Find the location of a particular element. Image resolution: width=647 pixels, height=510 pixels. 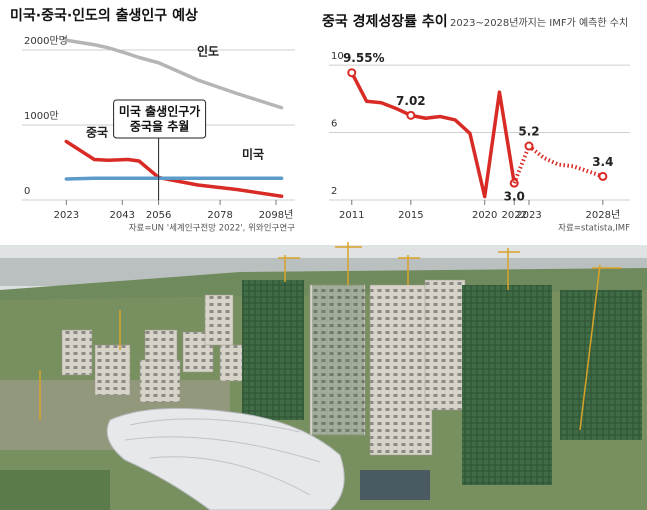

series-label: 중국 is located at coordinates (97, 133).